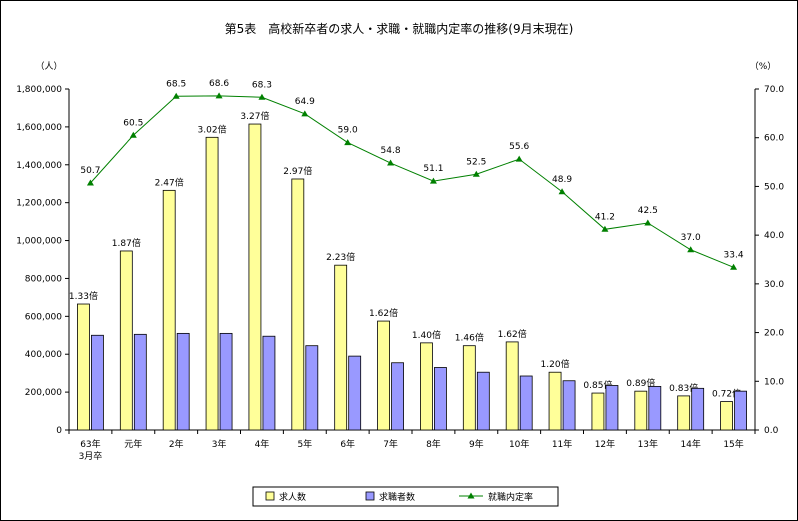 The width and height of the screenshot is (798, 521). What do you see at coordinates (212, 129) in the screenshot?
I see `ratio-label: 3.02倍` at bounding box center [212, 129].